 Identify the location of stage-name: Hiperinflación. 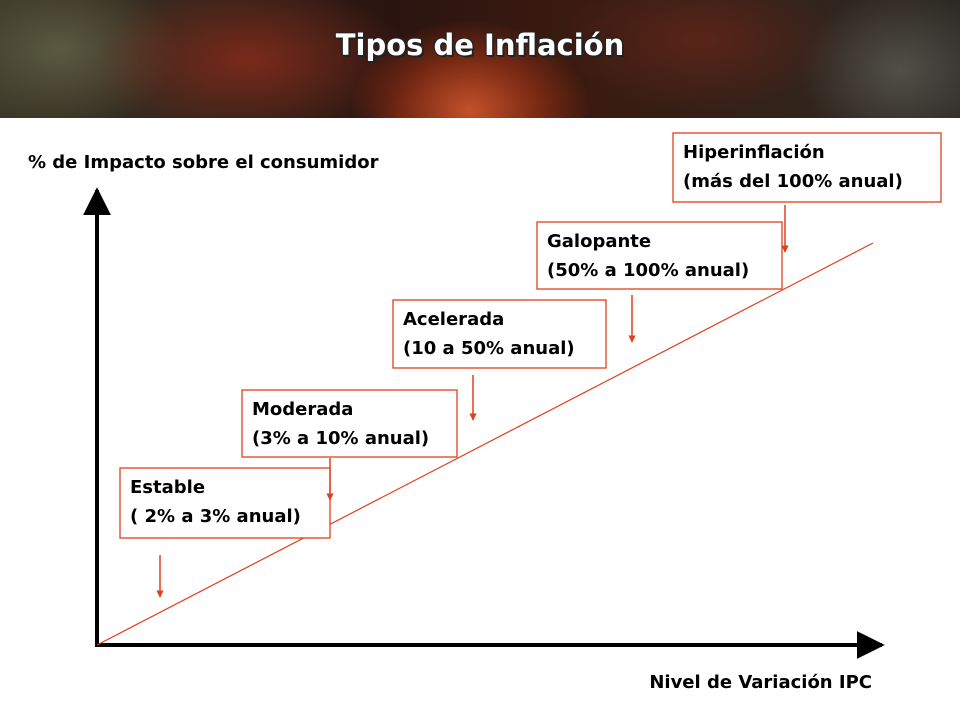
(754, 152).